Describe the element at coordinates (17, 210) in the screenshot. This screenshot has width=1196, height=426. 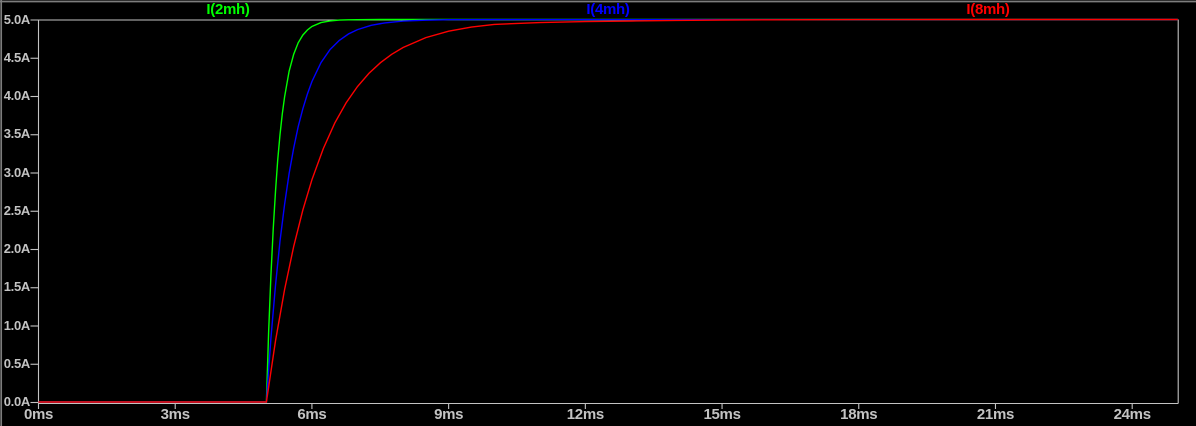
I see `y-tick-label: 2.5A` at that location.